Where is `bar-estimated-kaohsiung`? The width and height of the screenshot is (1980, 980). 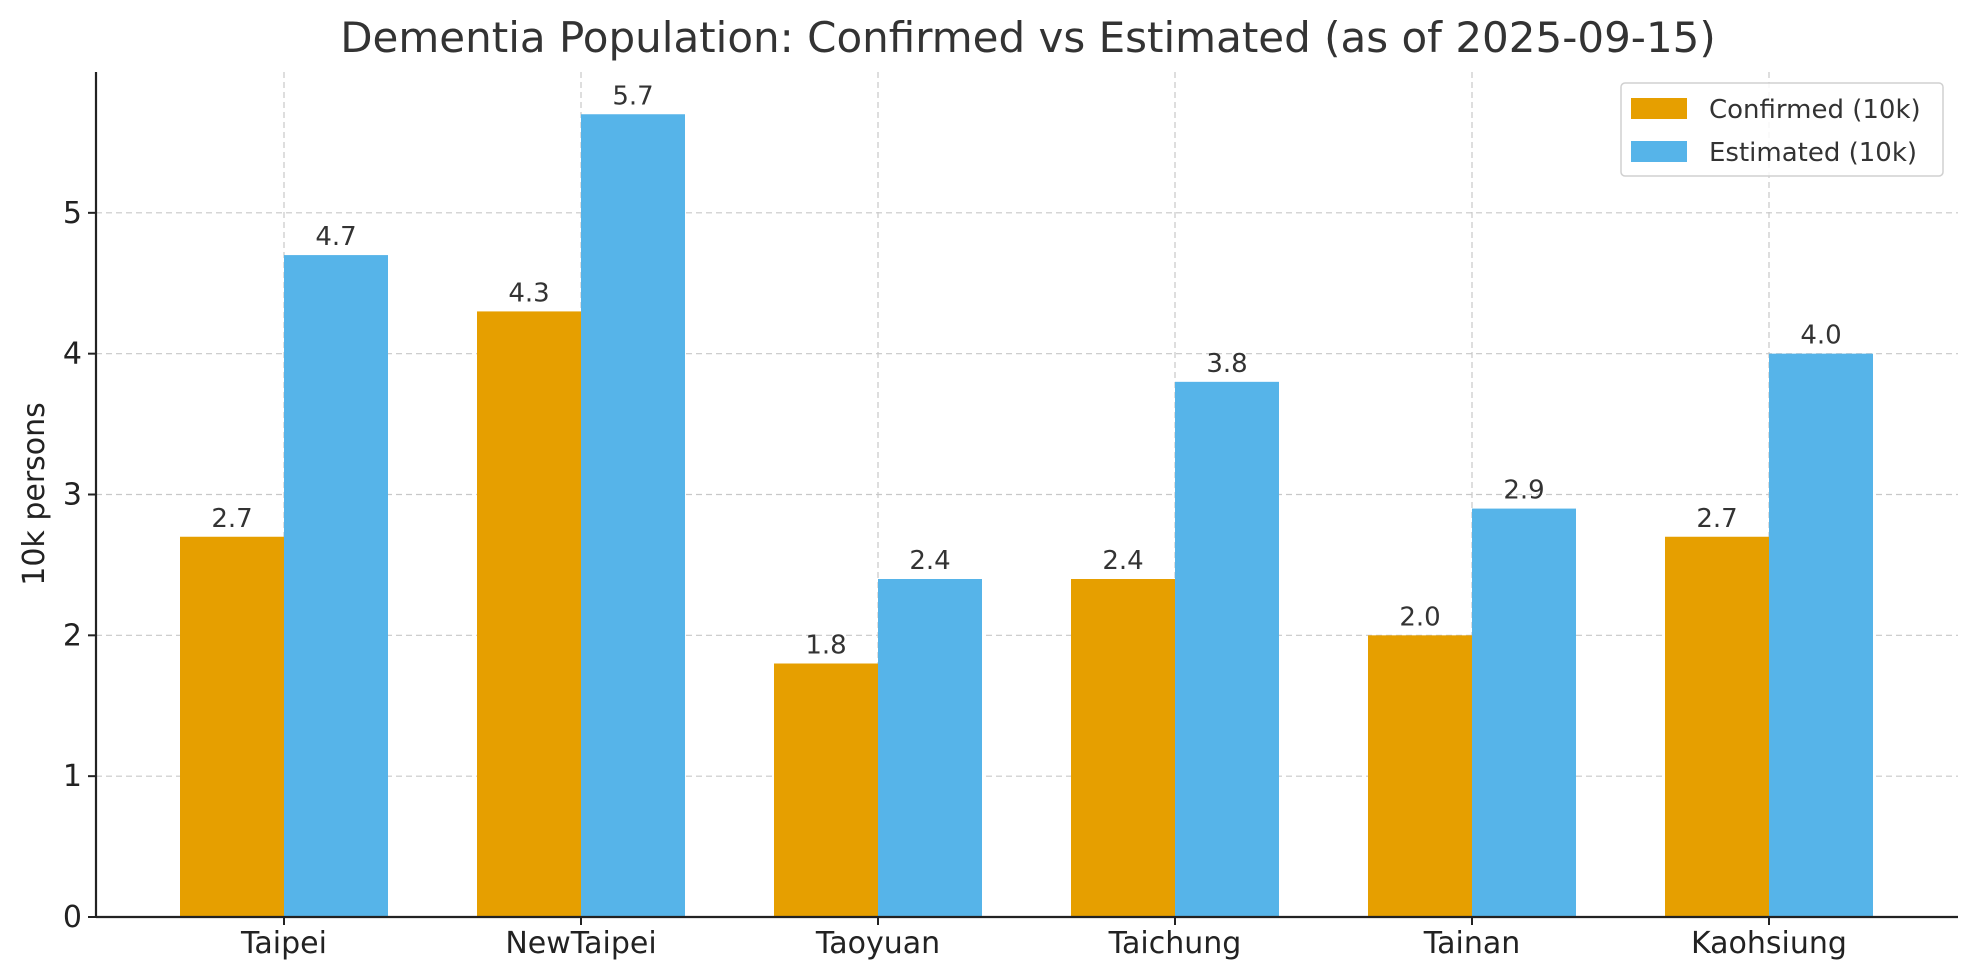 bar-estimated-kaohsiung is located at coordinates (1821, 635).